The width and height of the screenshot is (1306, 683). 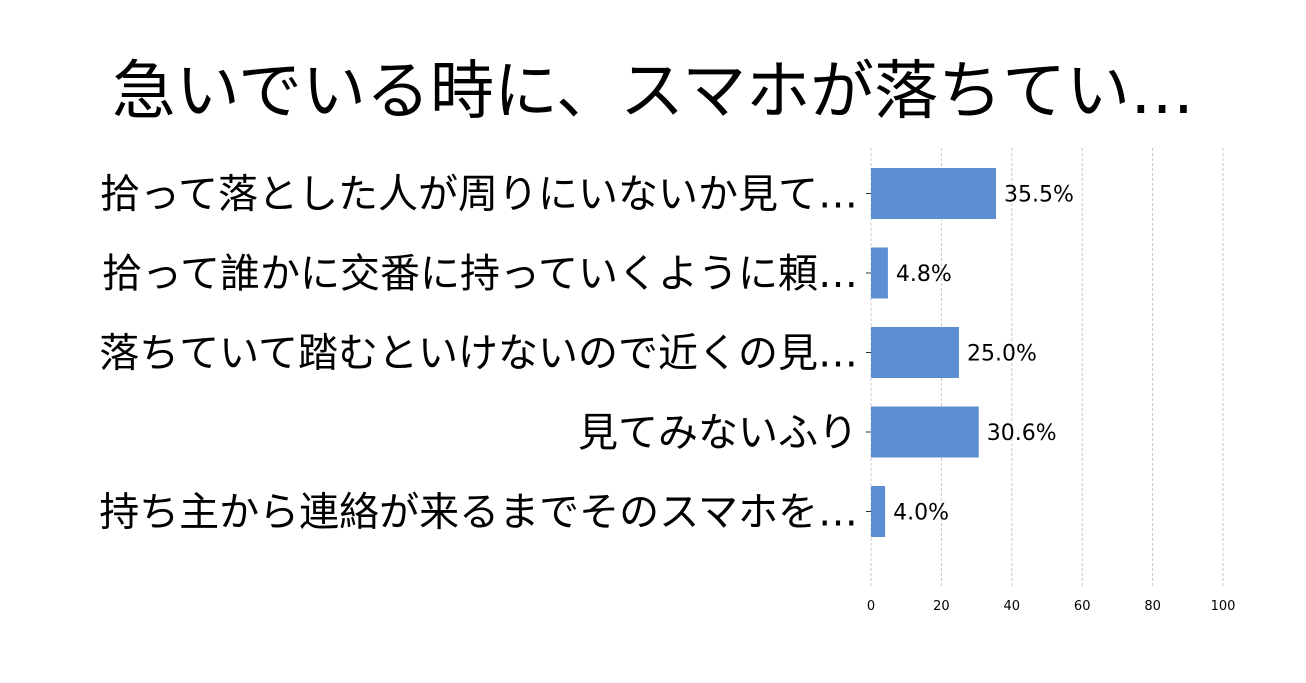 I want to click on bar-layer, so click(x=933, y=352).